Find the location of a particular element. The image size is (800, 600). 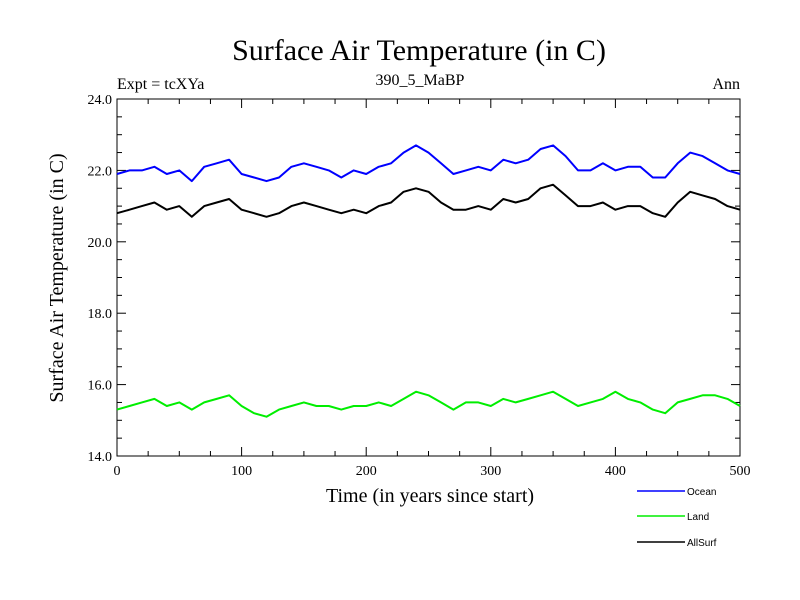

y-tick-label: 24.0 is located at coordinates (100, 100).